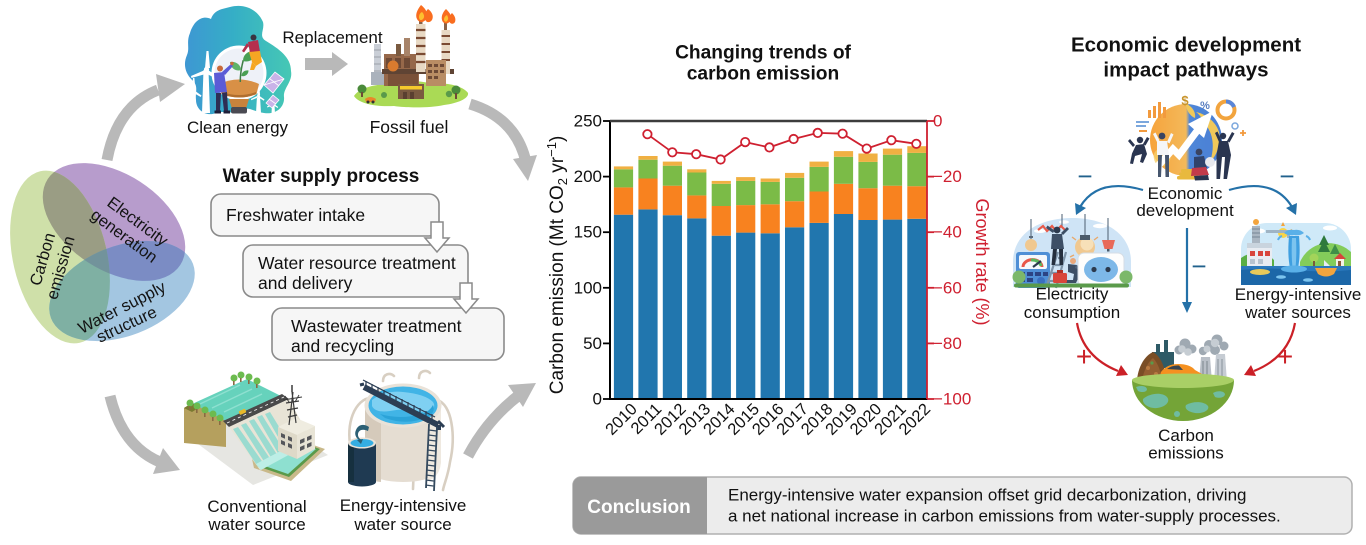 This screenshot has height=545, width=1366. Describe the element at coordinates (409, 127) in the screenshot. I see `svg-text: Fossil fuel` at that location.